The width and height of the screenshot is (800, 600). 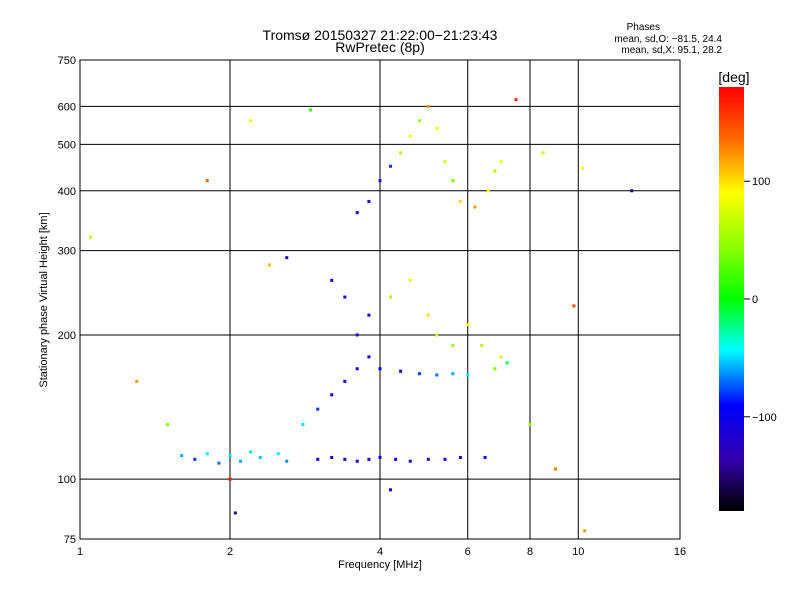 What do you see at coordinates (680, 552) in the screenshot?
I see `x-tick-label: 16` at bounding box center [680, 552].